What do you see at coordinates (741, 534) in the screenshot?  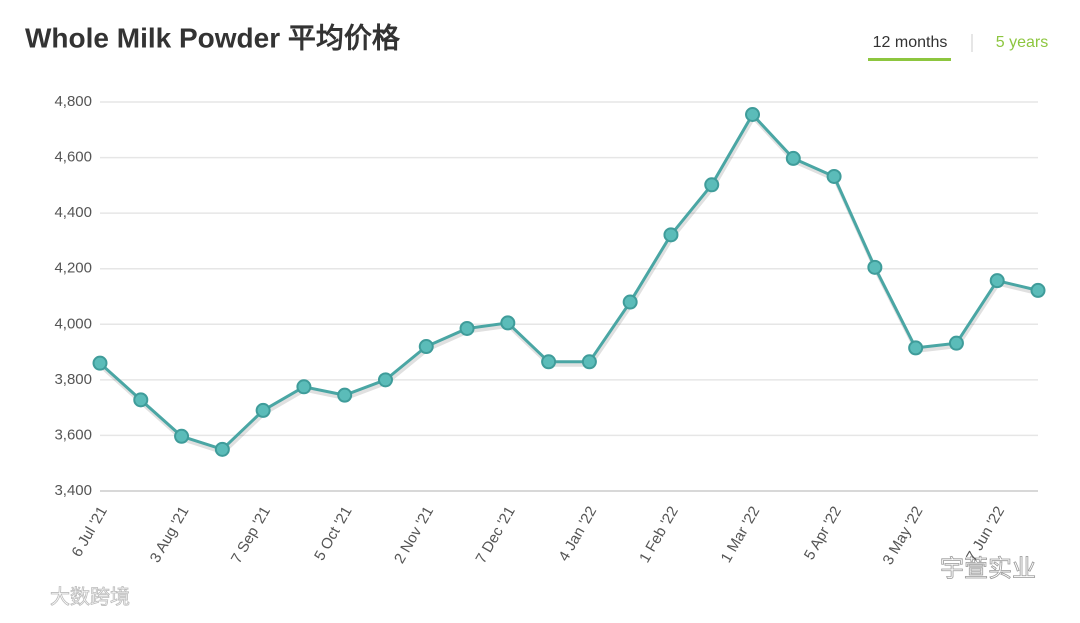 I see `x-tick-label: 1 Mar '22` at bounding box center [741, 534].